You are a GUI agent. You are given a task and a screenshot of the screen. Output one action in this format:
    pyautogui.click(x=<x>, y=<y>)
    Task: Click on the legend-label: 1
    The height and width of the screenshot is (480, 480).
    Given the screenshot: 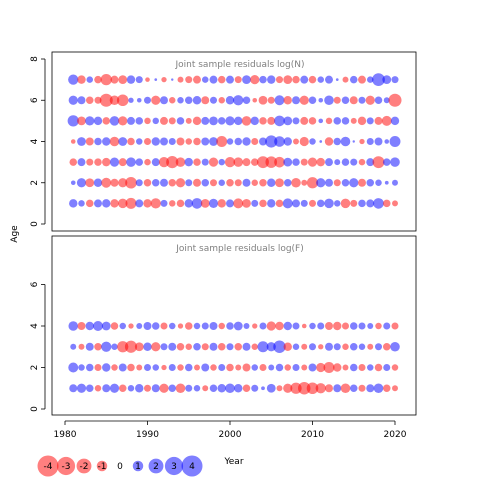 What is the action you would take?
    pyautogui.click(x=138, y=467)
    